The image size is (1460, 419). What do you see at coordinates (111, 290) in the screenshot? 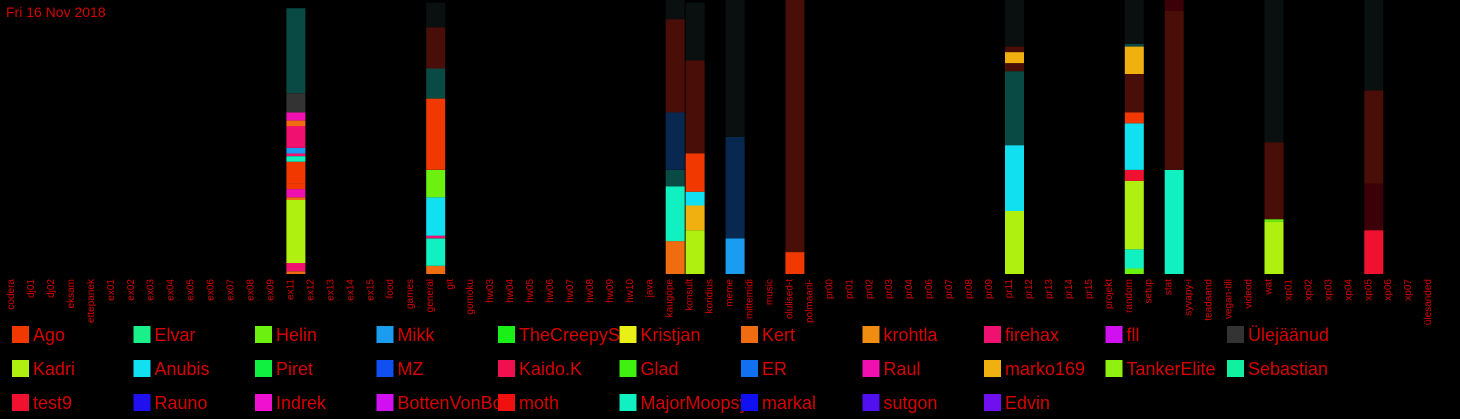
I see `x-tick-label: ex01` at bounding box center [111, 290].